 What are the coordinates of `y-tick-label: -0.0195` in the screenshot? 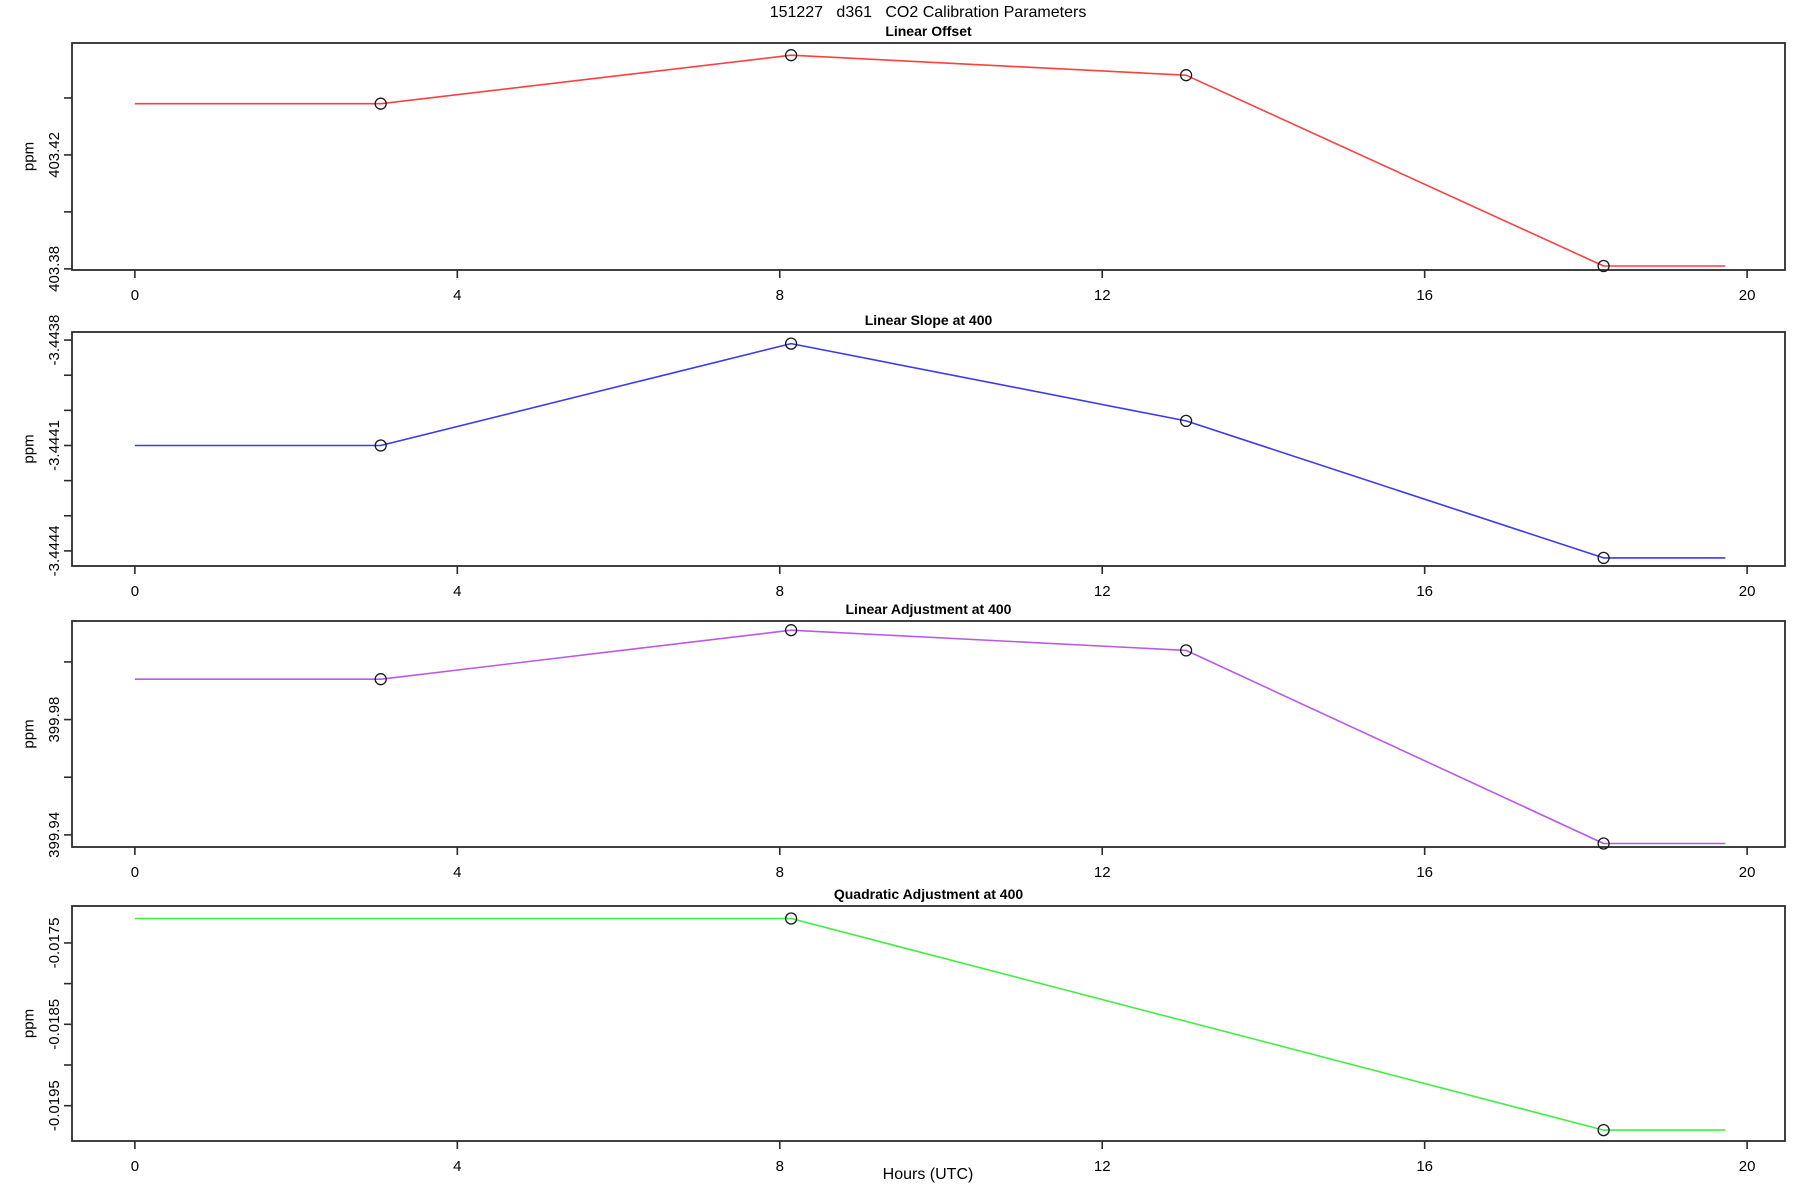 It's located at (54, 1105).